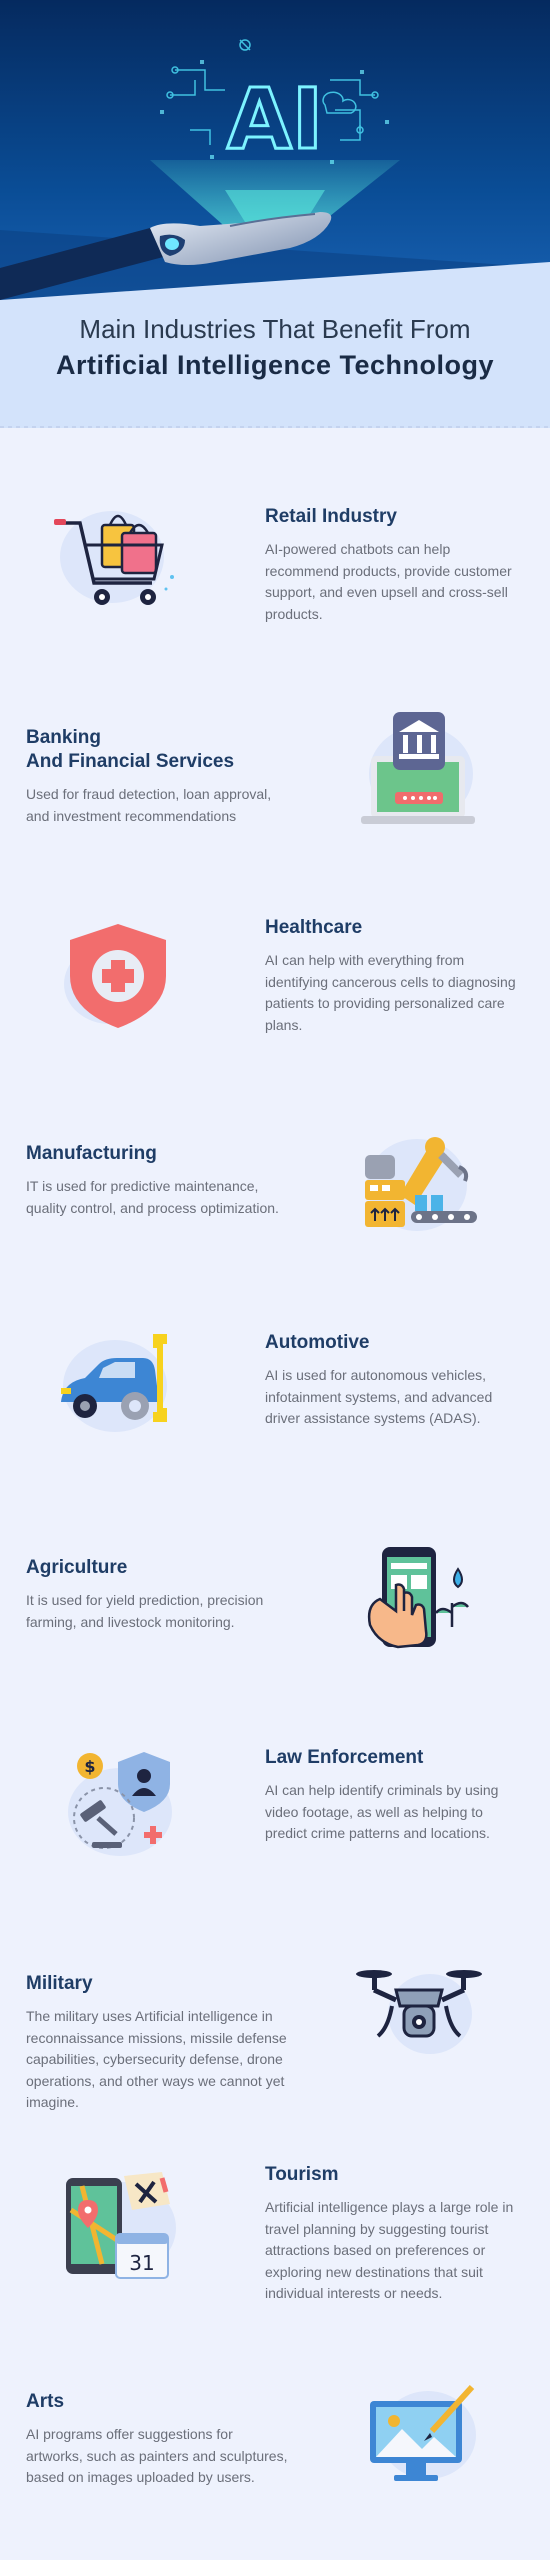 The image size is (550, 2560). What do you see at coordinates (419, 2012) in the screenshot?
I see `drone-icon` at bounding box center [419, 2012].